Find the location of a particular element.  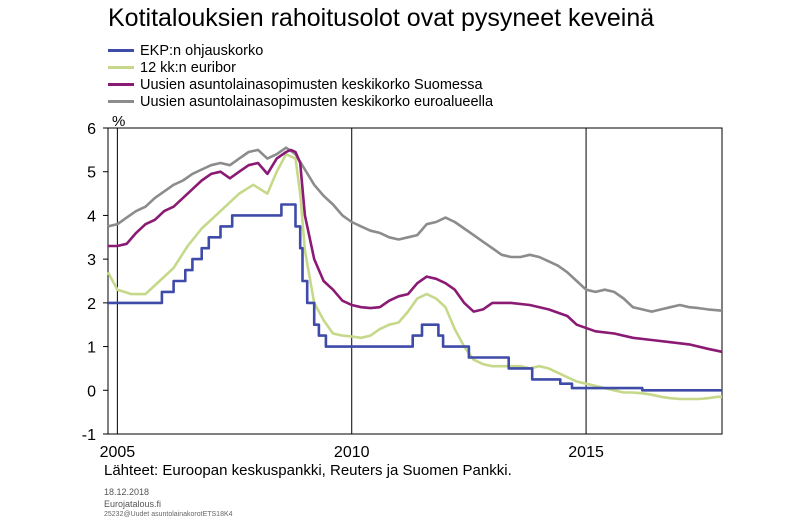

y-axis-unit: % is located at coordinates (118, 121).